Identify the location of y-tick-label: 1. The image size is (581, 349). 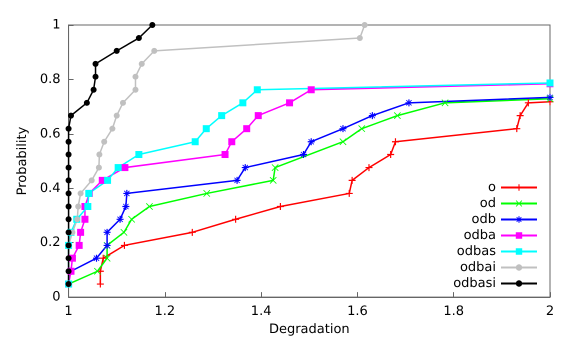
(56, 25).